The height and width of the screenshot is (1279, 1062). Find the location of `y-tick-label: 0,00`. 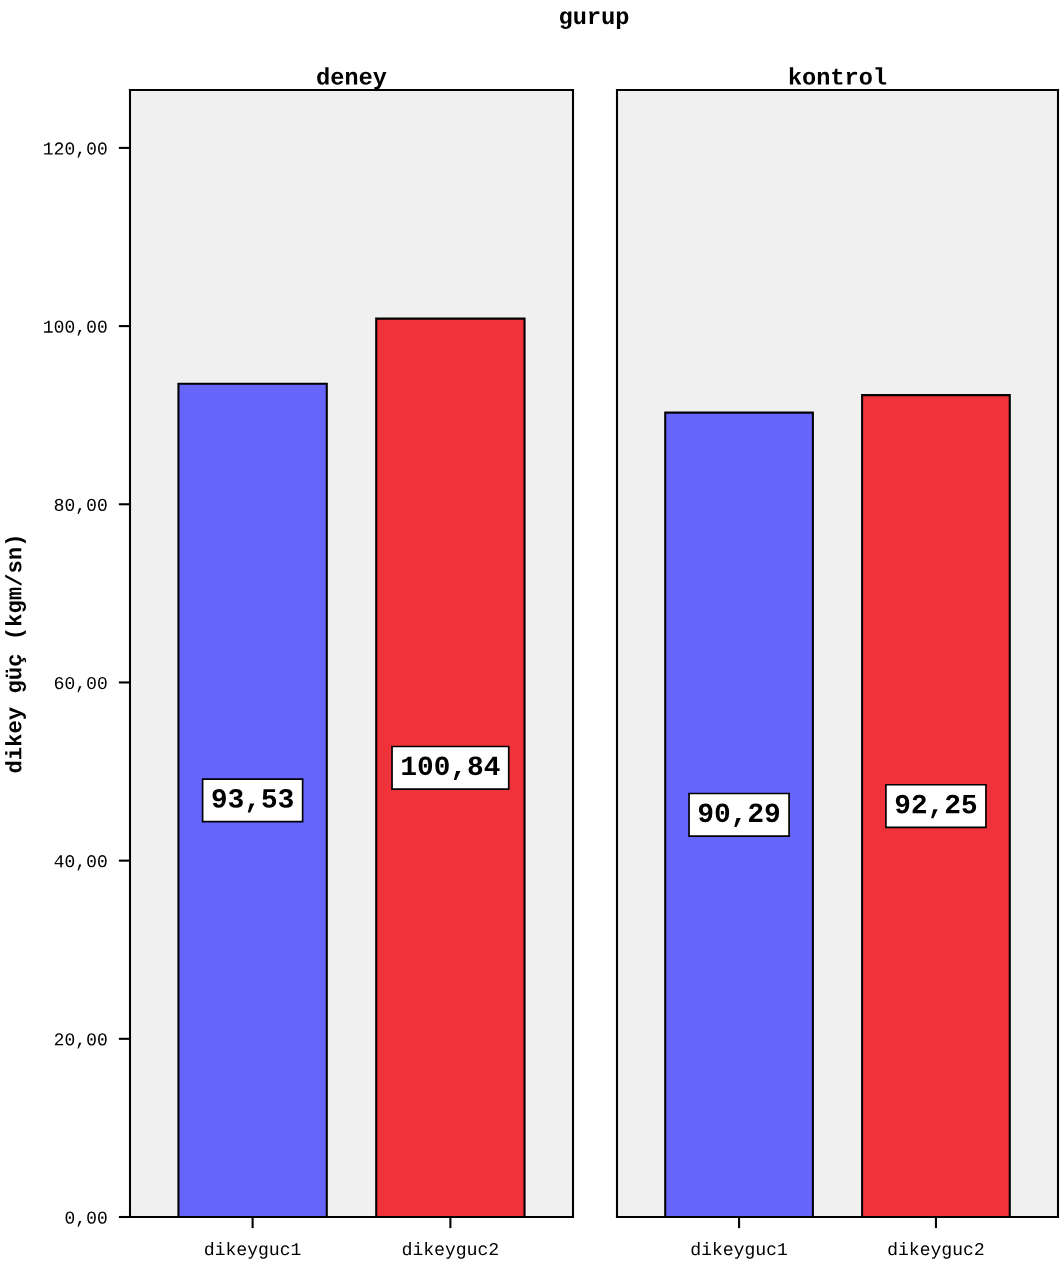

y-tick-label: 0,00 is located at coordinates (86, 1219).